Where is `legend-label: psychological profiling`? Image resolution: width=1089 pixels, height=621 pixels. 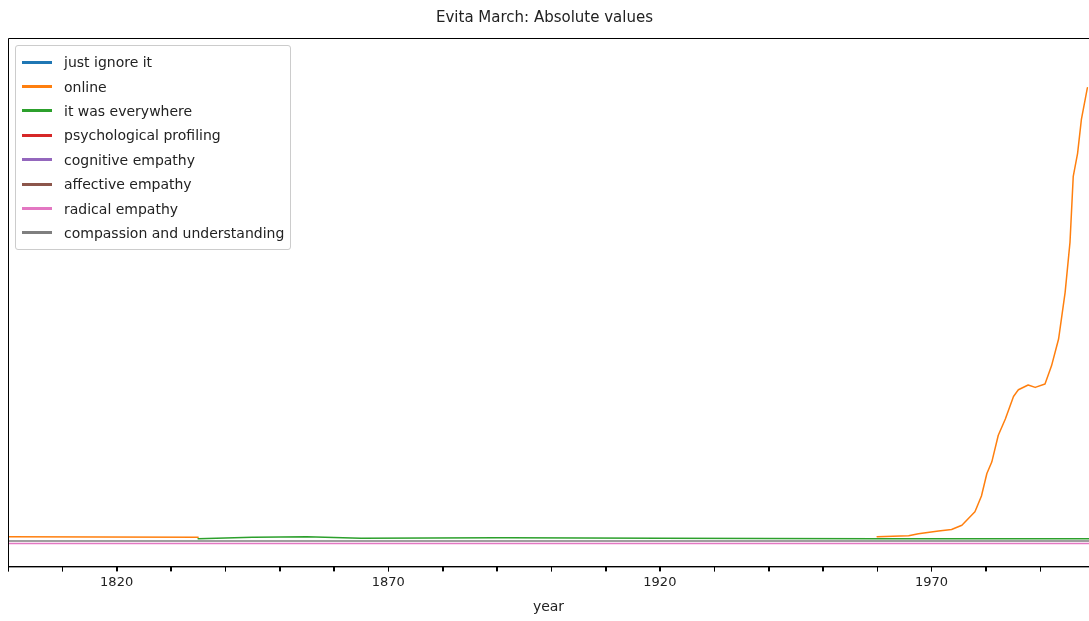
legend-label: psychological profiling is located at coordinates (142, 135).